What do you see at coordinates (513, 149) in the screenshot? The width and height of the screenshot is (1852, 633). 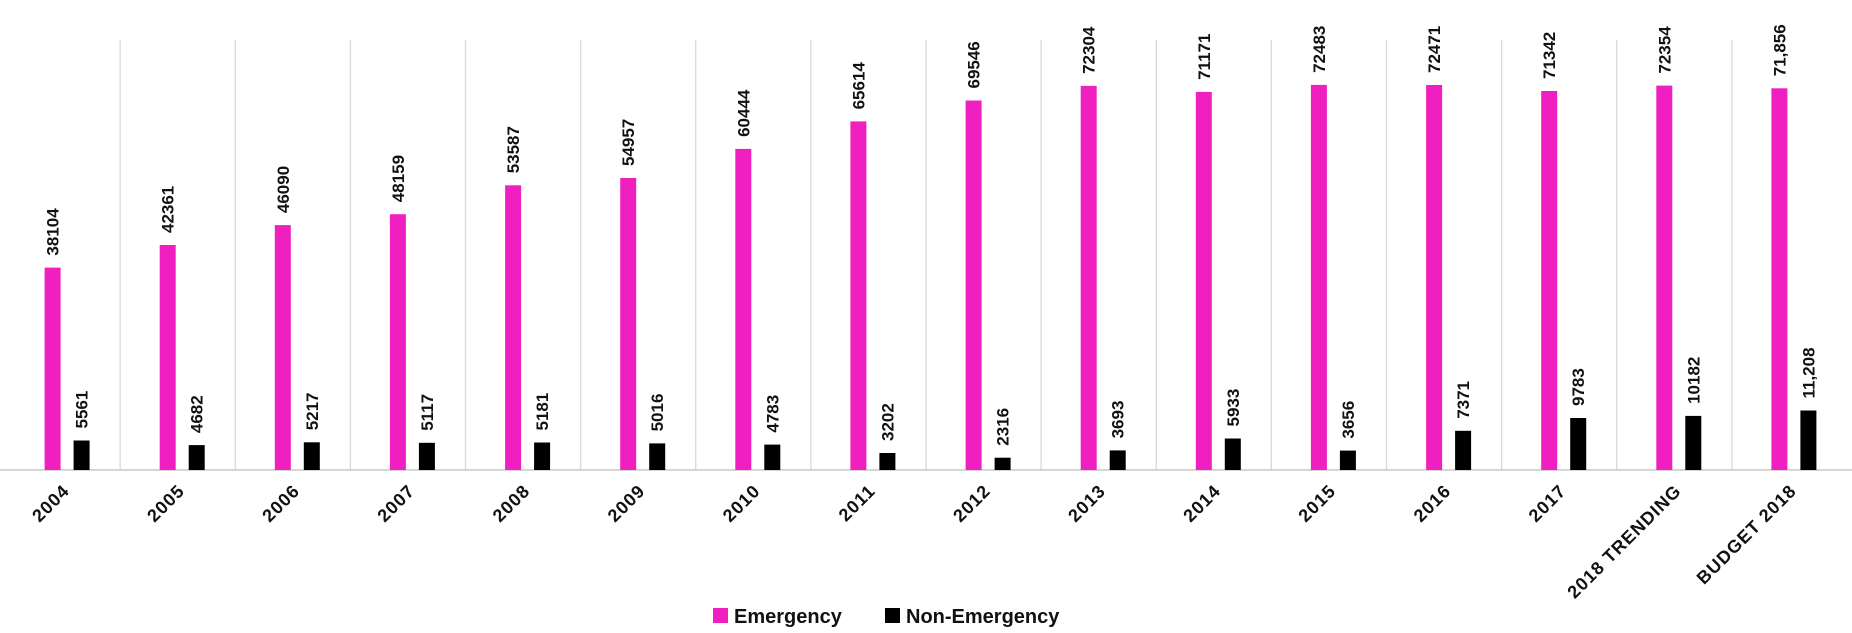 I see `data-label: 53587` at bounding box center [513, 149].